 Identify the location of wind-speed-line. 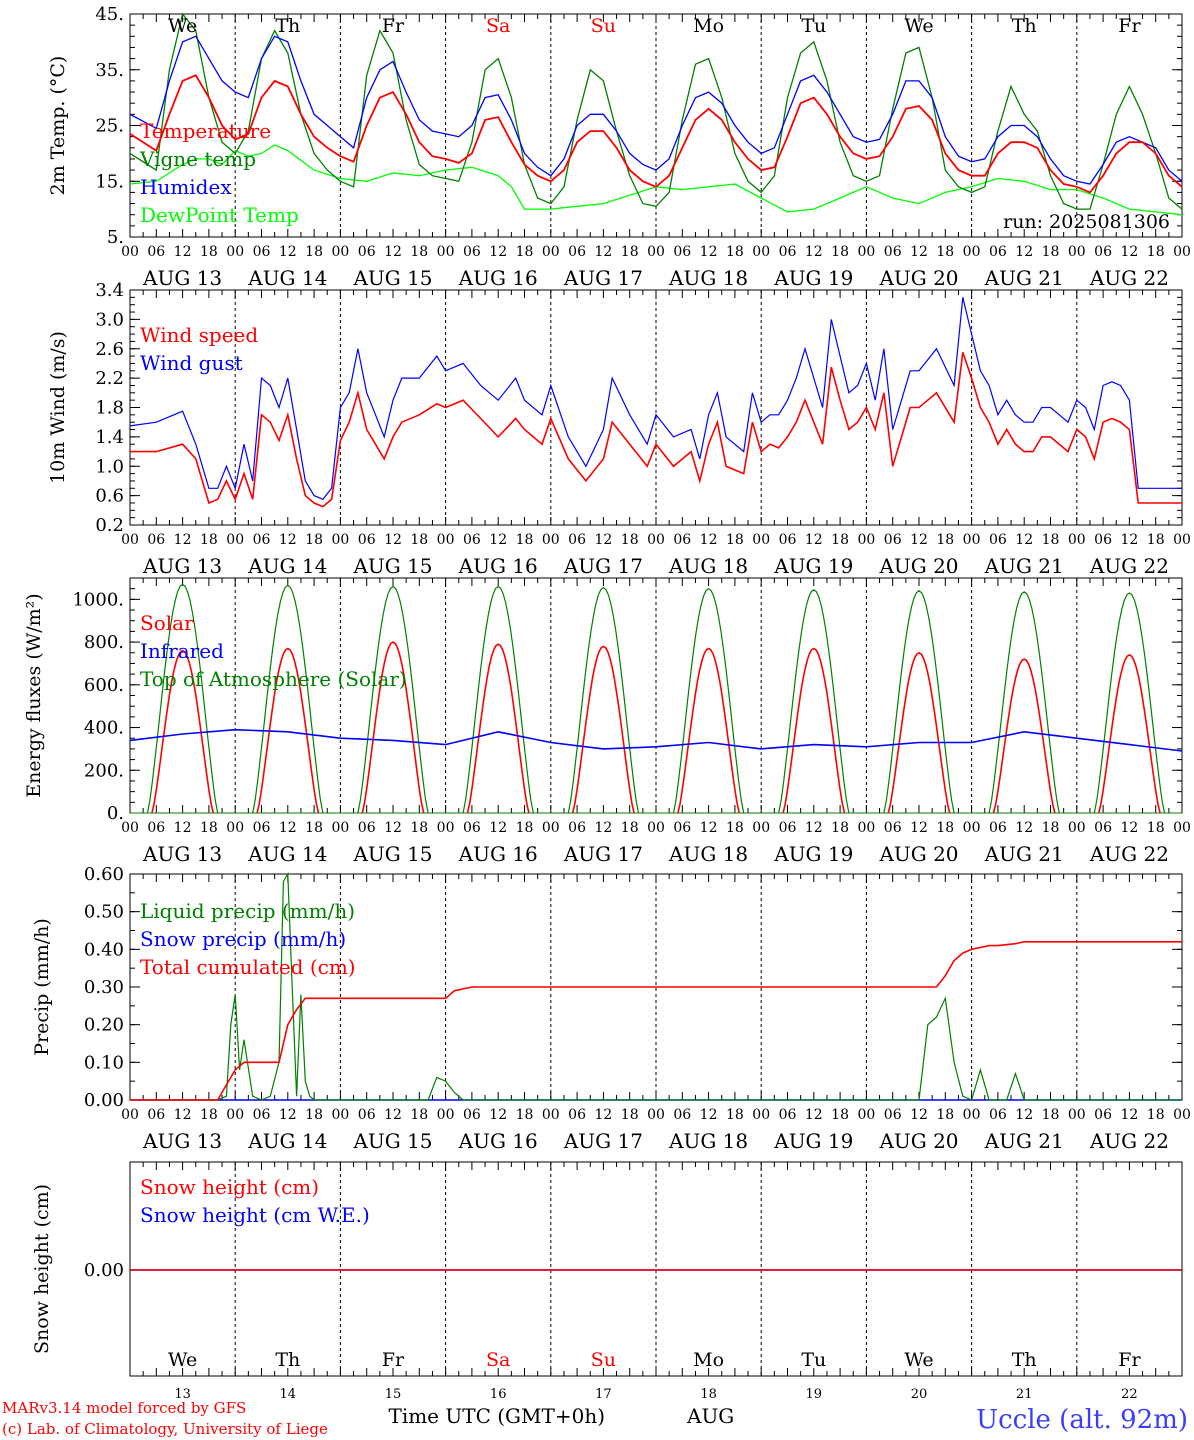
(656, 430).